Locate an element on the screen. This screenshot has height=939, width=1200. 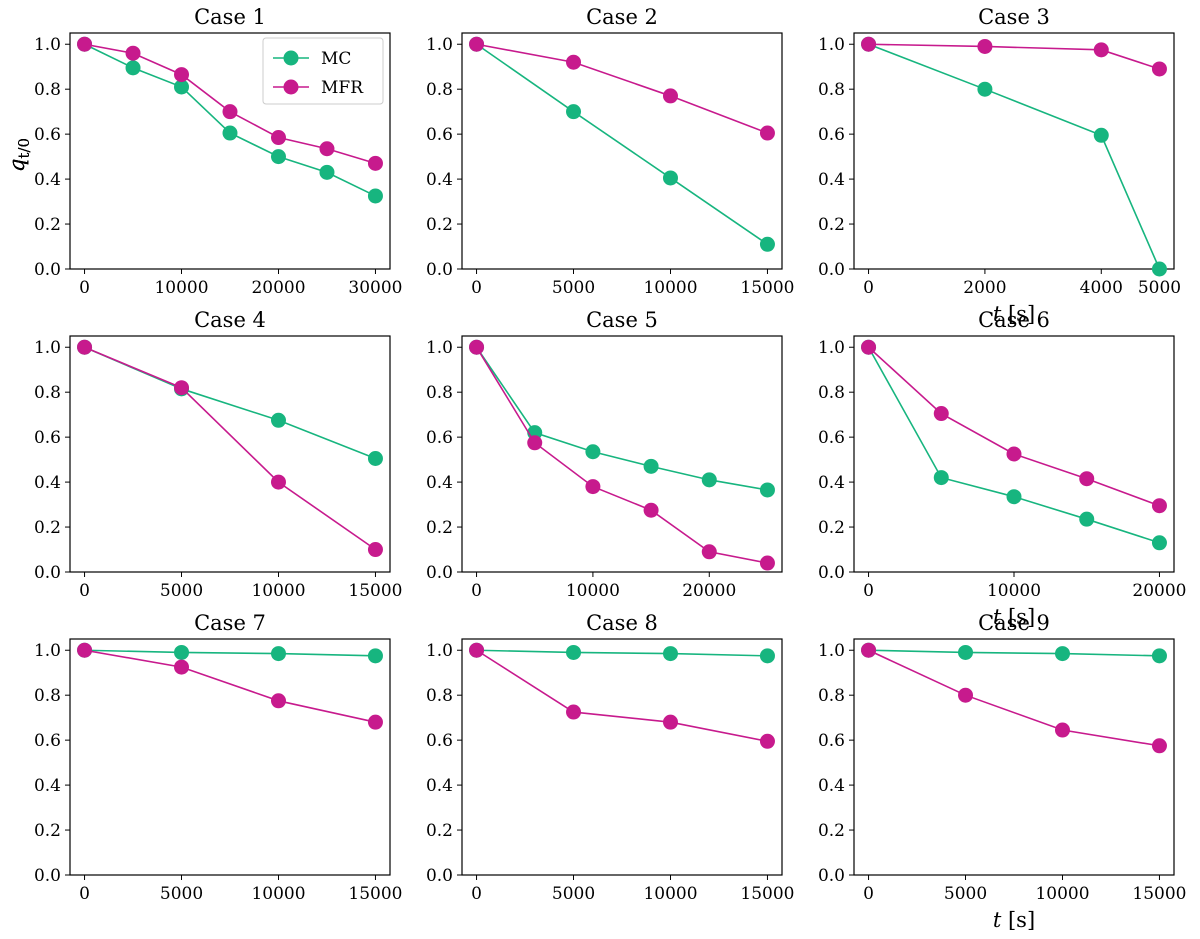
subplot-case-8: Case 8 0.0 0.2 0.4 0.6 0.8 1.0 0 5000 10000 15000 is located at coordinates (610, 757).